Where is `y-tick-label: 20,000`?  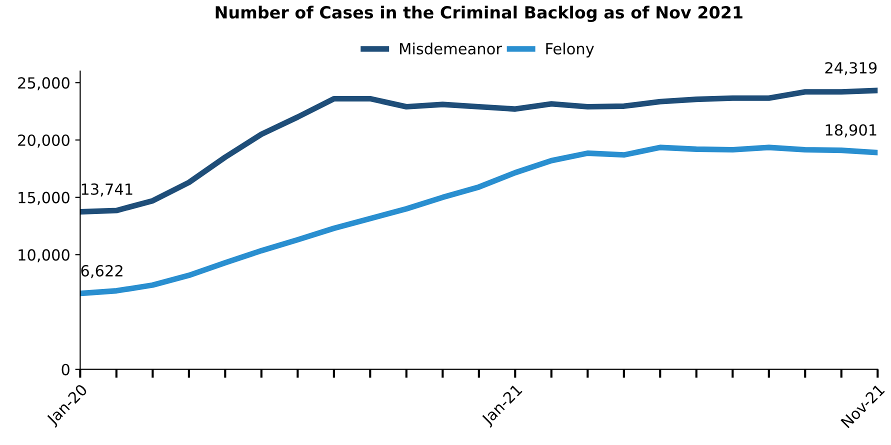
y-tick-label: 20,000 is located at coordinates (44, 141).